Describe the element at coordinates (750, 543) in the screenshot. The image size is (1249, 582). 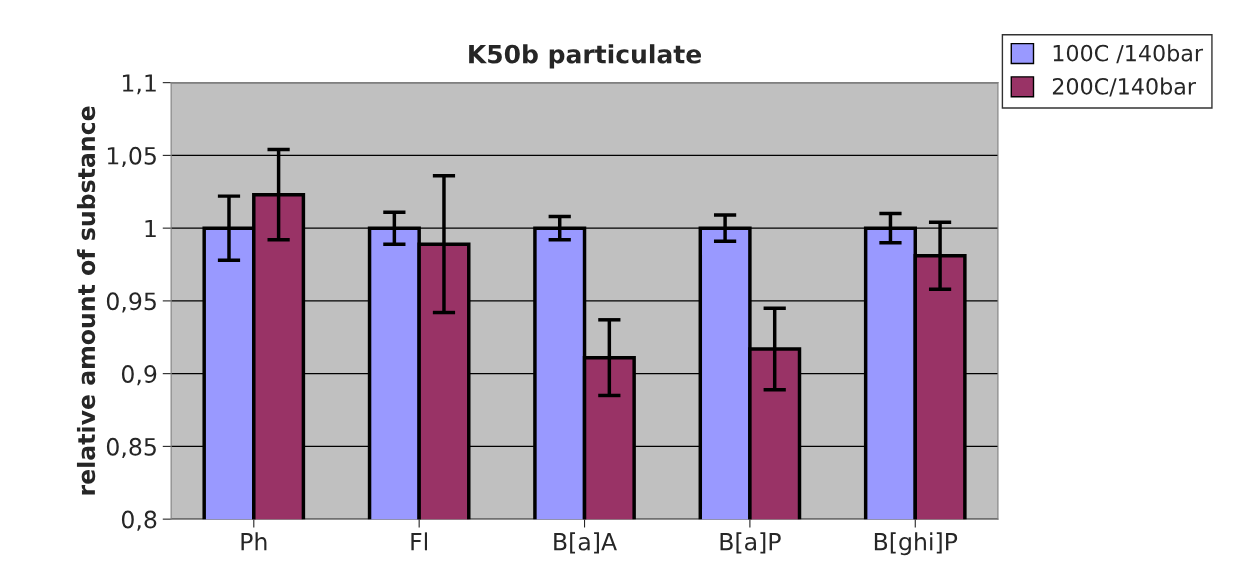
I see `x-tick-label: B[a]P` at that location.